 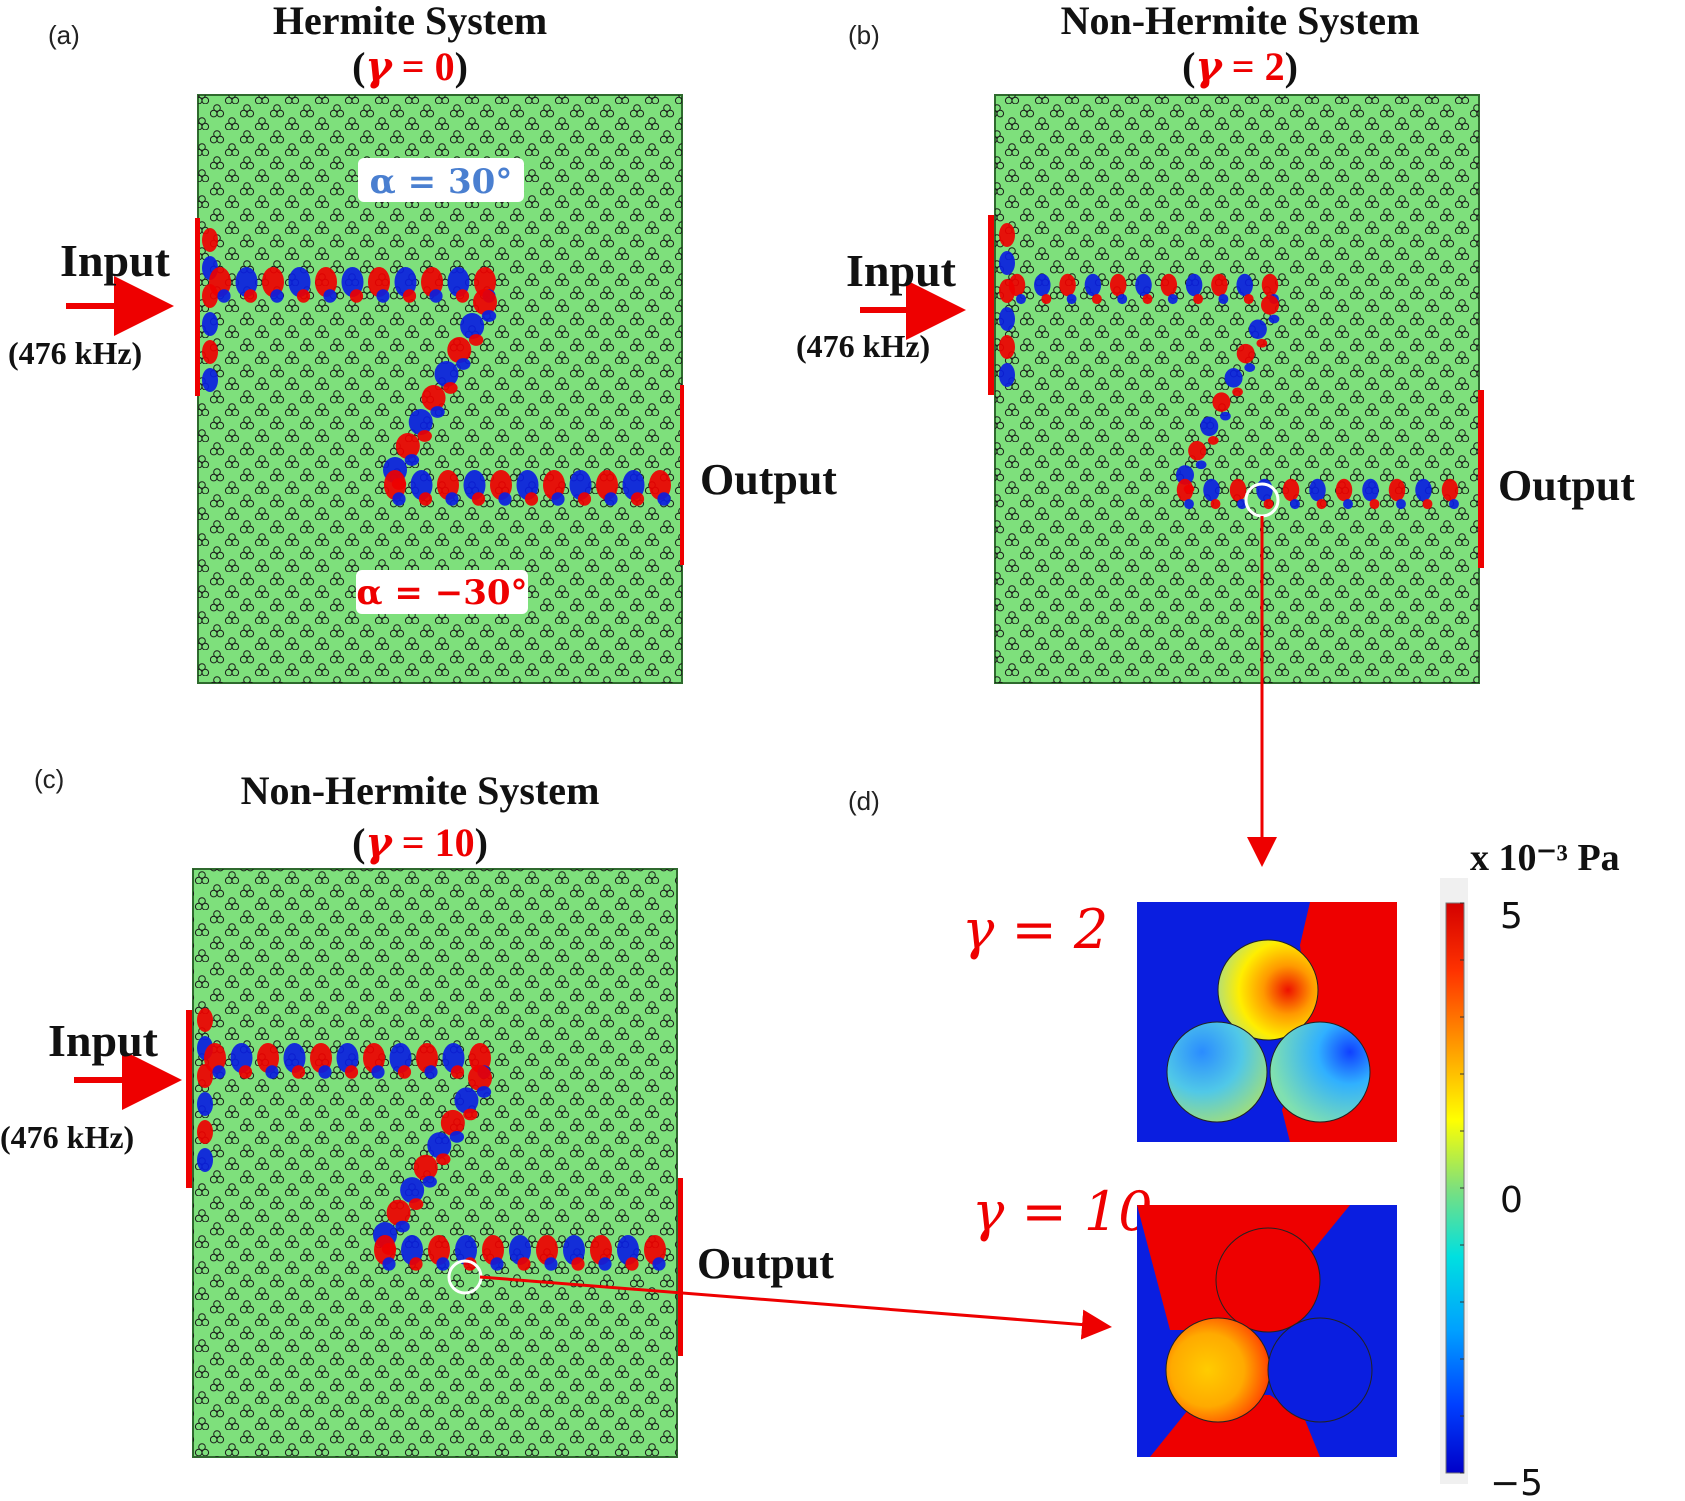 What do you see at coordinates (75, 353) in the screenshot?
I see `panel-a-freq-label: (476 kHz)` at bounding box center [75, 353].